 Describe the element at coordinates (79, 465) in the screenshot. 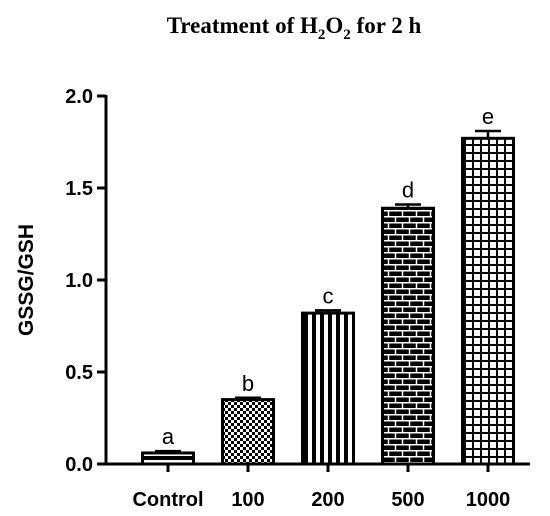

I see `y-tick-label: 0.0` at that location.